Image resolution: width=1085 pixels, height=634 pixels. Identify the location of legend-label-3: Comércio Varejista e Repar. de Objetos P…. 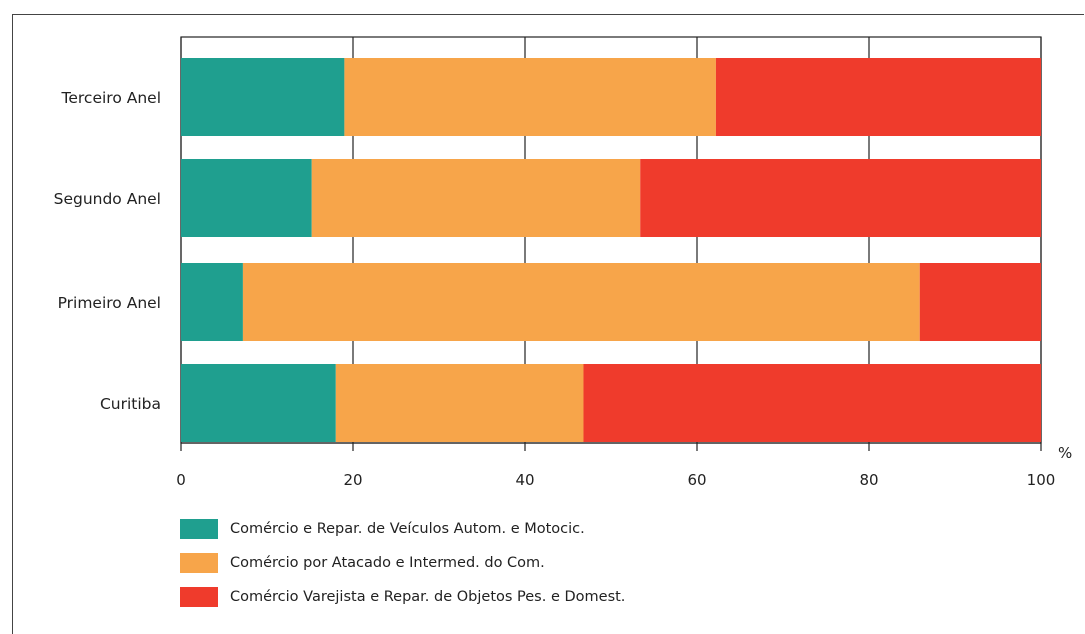
(428, 597).